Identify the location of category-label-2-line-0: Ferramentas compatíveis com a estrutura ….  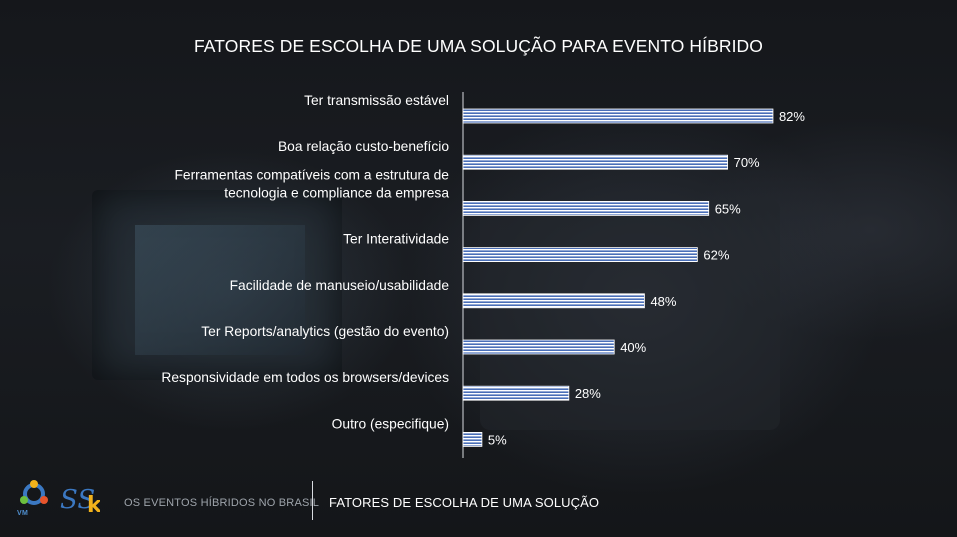
(311, 174).